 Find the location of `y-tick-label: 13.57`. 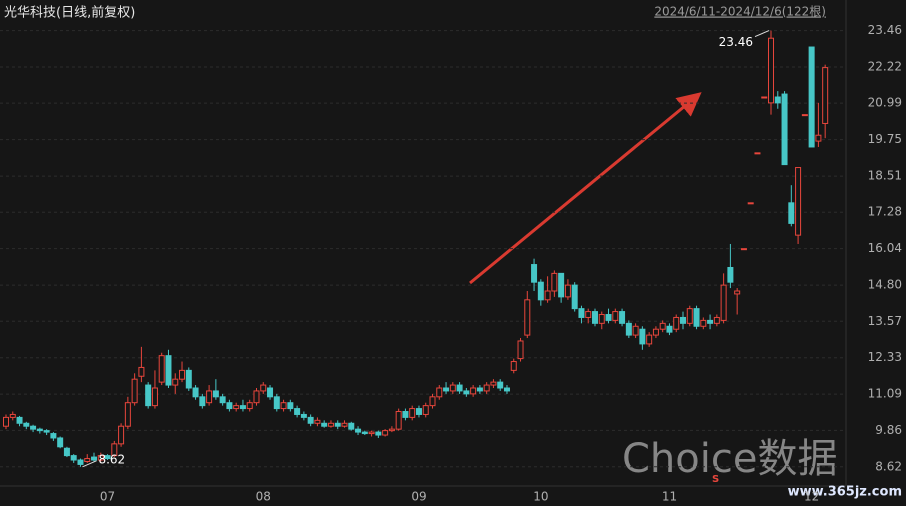

y-tick-label: 13.57 is located at coordinates (885, 321).